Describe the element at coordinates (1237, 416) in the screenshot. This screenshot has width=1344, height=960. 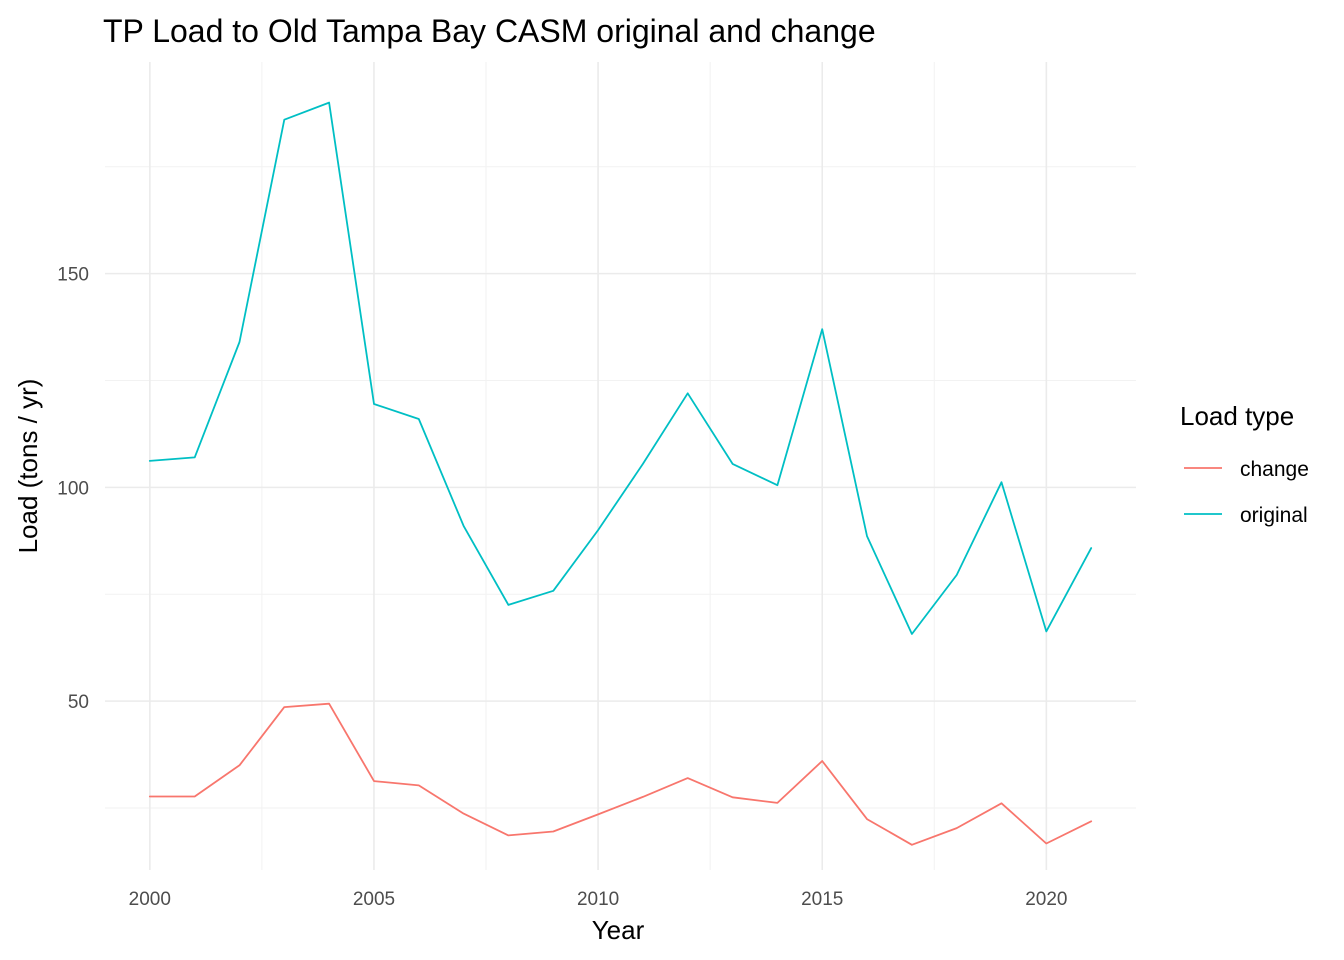
I see `legend-title: Load type` at that location.